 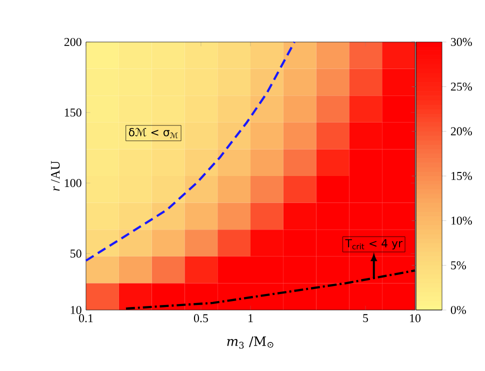 I want to click on x-tick-label: 1, so click(x=250, y=318).